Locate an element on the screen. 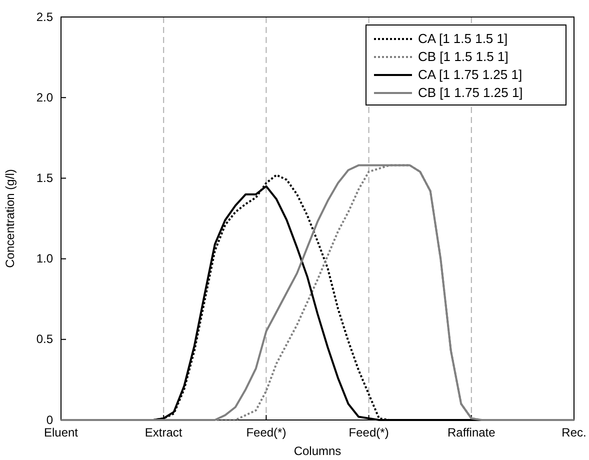 The image size is (589, 460). y-tick-label: 0.5 is located at coordinates (45, 339).